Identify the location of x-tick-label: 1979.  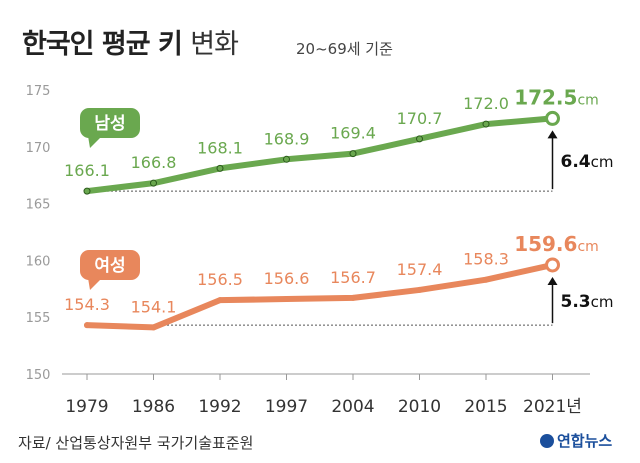
(86, 407).